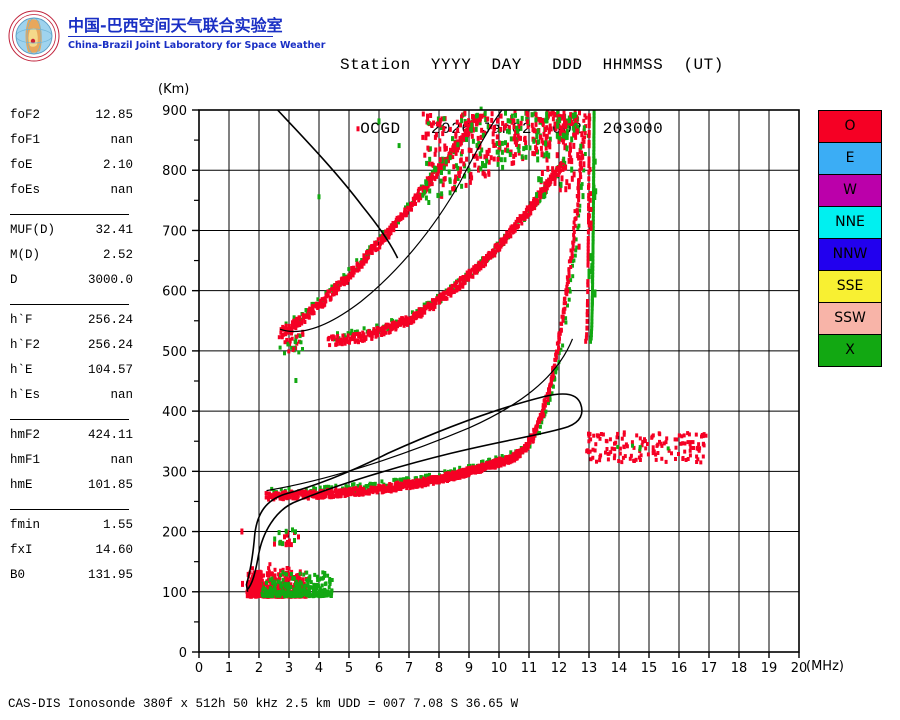  I want to click on param-row: foF1 nan, so click(70, 145).